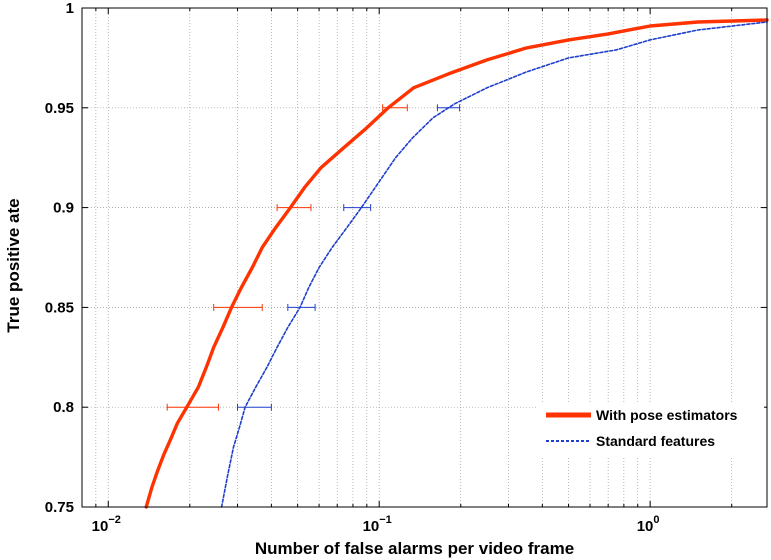  What do you see at coordinates (648, 524) in the screenshot?
I see `x-tick-label: 10⁰` at bounding box center [648, 524].